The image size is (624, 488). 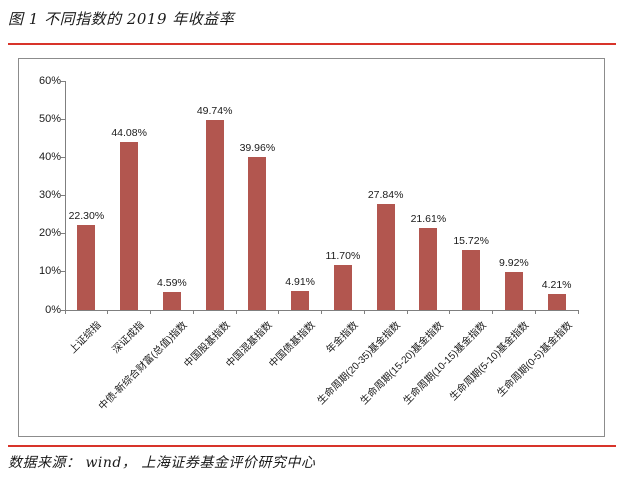 What do you see at coordinates (385, 194) in the screenshot?
I see `bar-value-label: 27.84%` at bounding box center [385, 194].